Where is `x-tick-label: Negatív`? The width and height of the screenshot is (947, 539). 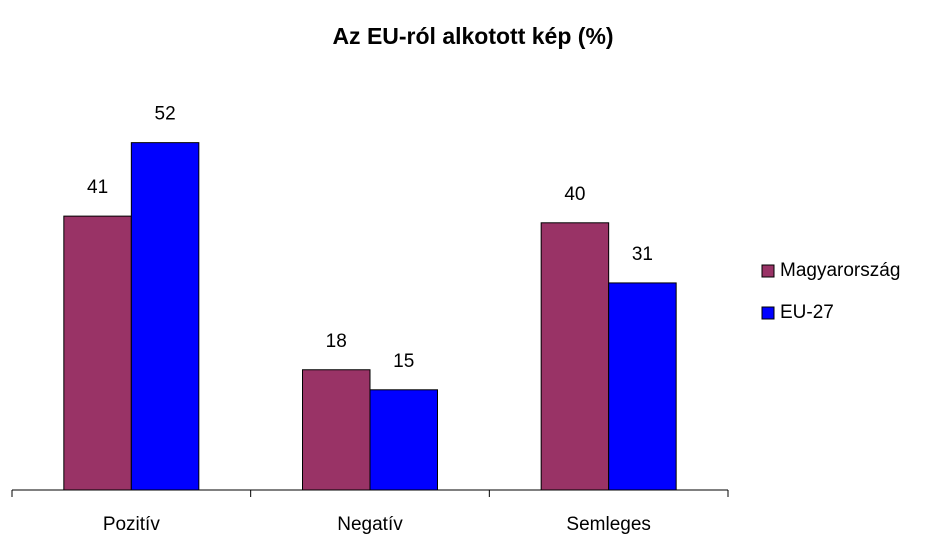
x-tick-label: Negatív is located at coordinates (370, 524).